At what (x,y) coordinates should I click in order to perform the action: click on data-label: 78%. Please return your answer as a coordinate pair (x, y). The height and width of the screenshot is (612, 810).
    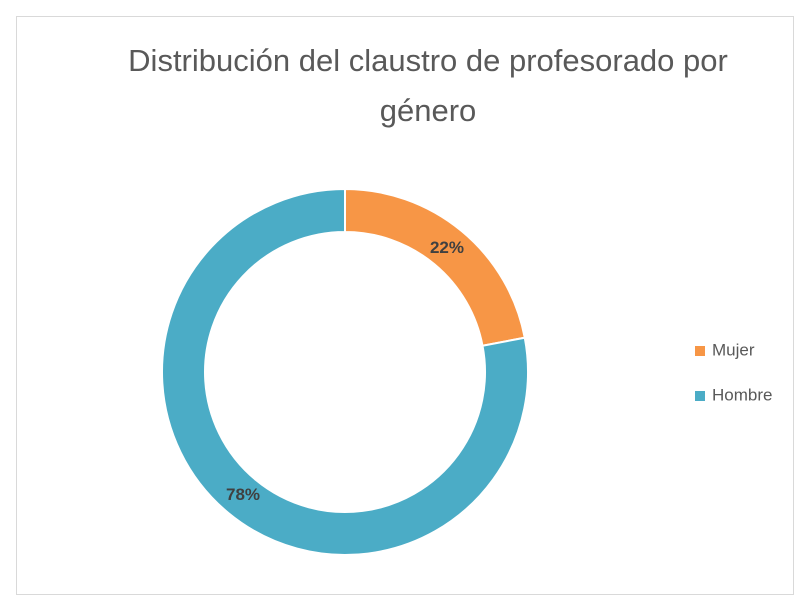
    Looking at the image, I should click on (243, 494).